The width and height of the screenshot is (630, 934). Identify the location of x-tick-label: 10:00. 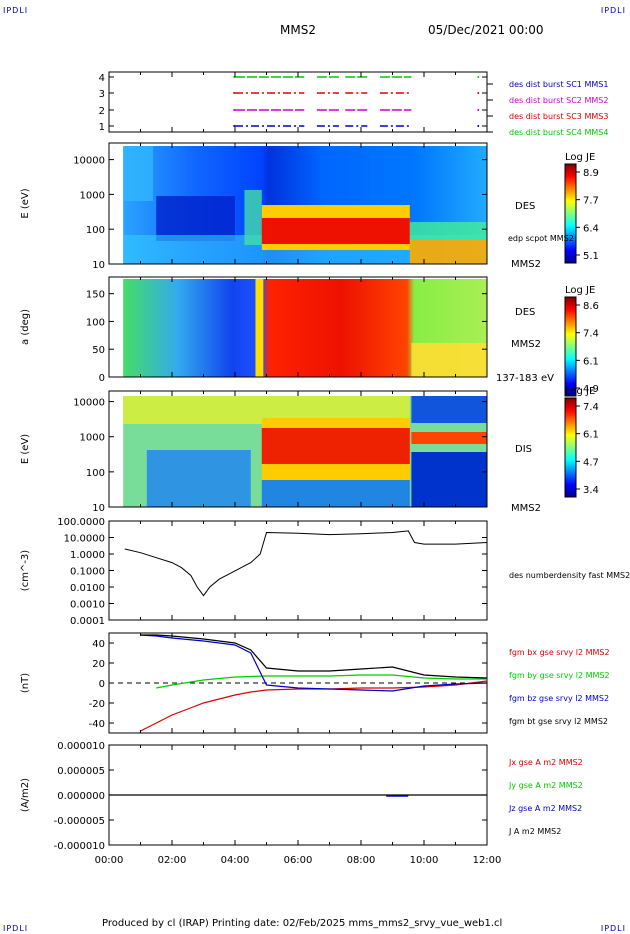
(424, 860).